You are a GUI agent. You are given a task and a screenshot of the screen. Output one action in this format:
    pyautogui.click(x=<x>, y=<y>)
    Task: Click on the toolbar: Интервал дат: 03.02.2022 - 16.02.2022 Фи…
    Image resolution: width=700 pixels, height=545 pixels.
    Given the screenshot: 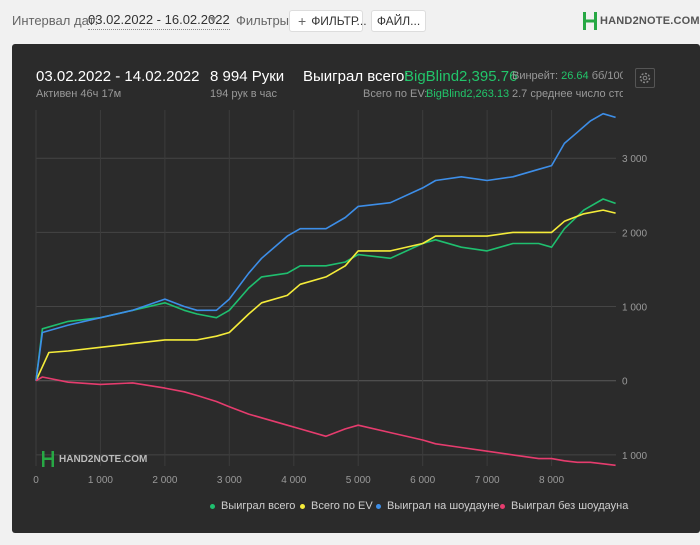 What is the action you would take?
    pyautogui.click(x=350, y=21)
    